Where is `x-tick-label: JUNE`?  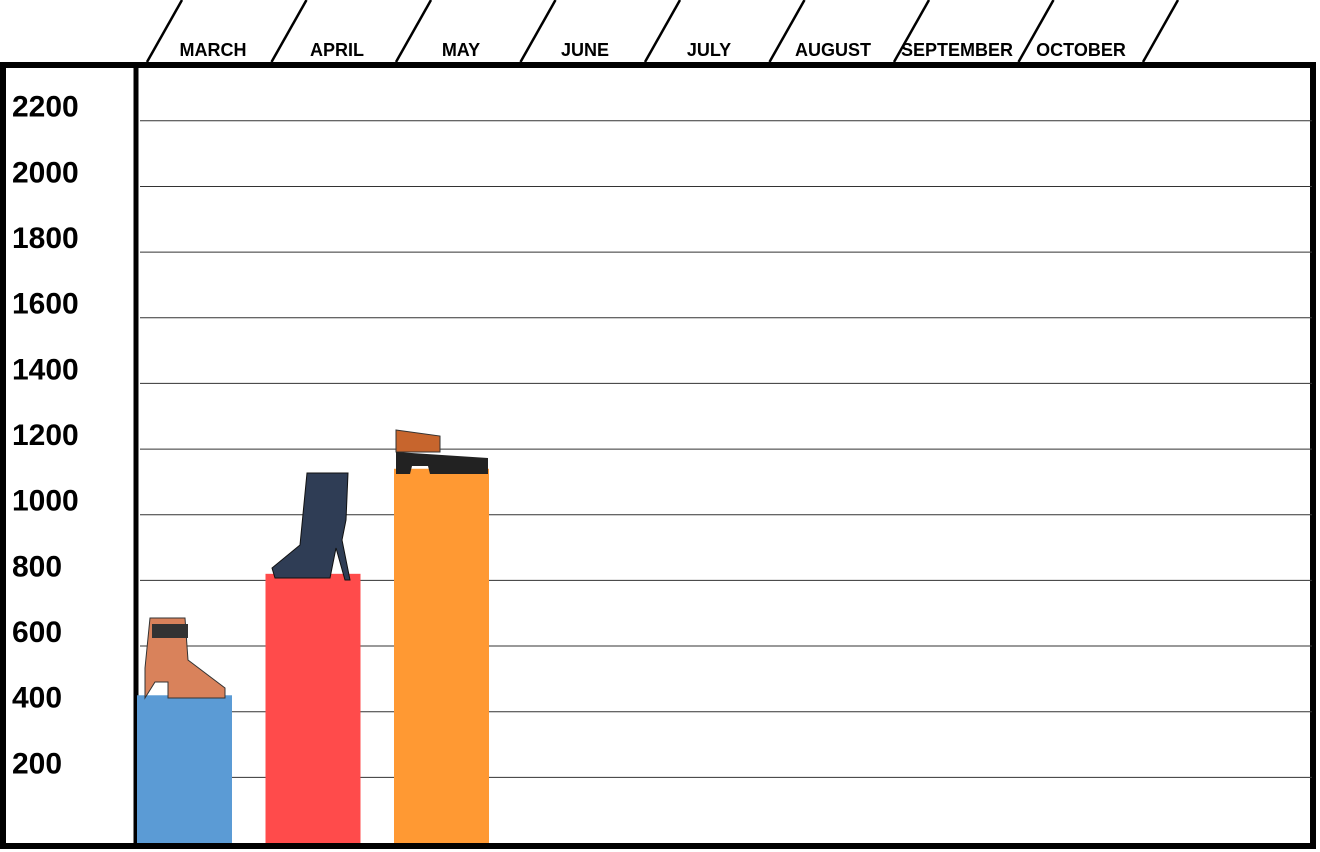 x-tick-label: JUNE is located at coordinates (585, 50).